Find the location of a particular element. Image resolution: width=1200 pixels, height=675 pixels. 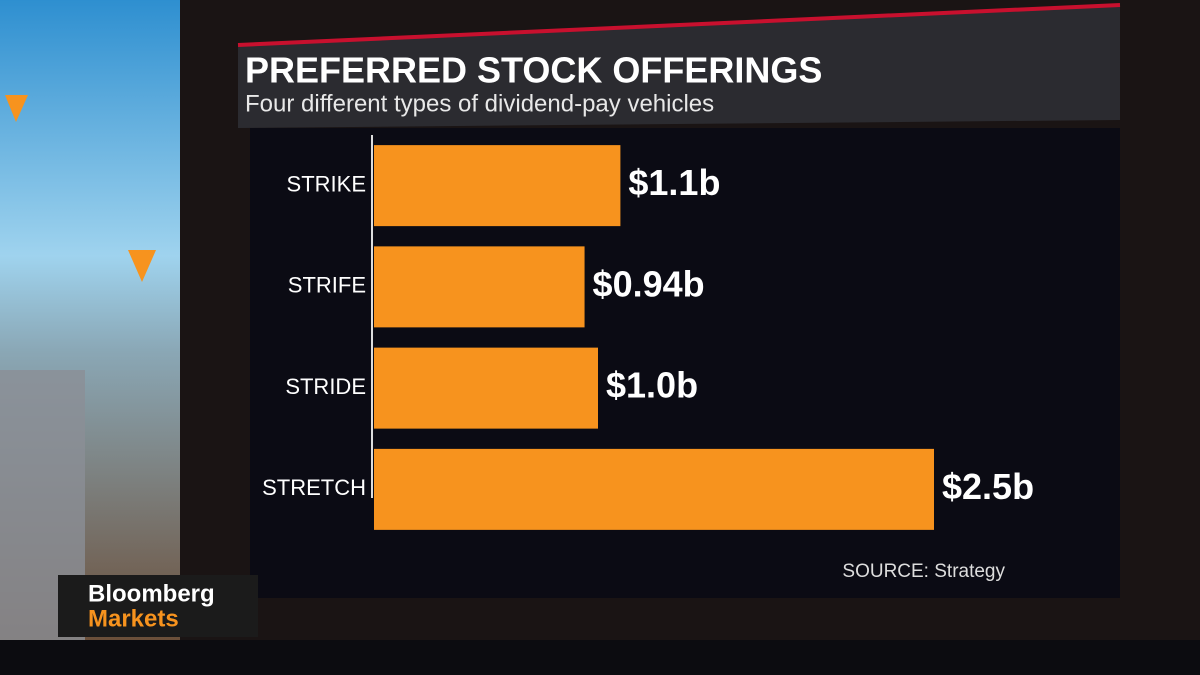

logo-line: Markets is located at coordinates (133, 618).